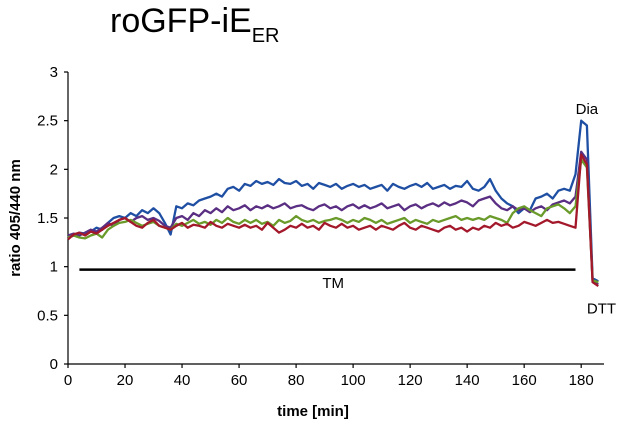  Describe the element at coordinates (333, 283) in the screenshot. I see `tm-annotation: TM` at that location.